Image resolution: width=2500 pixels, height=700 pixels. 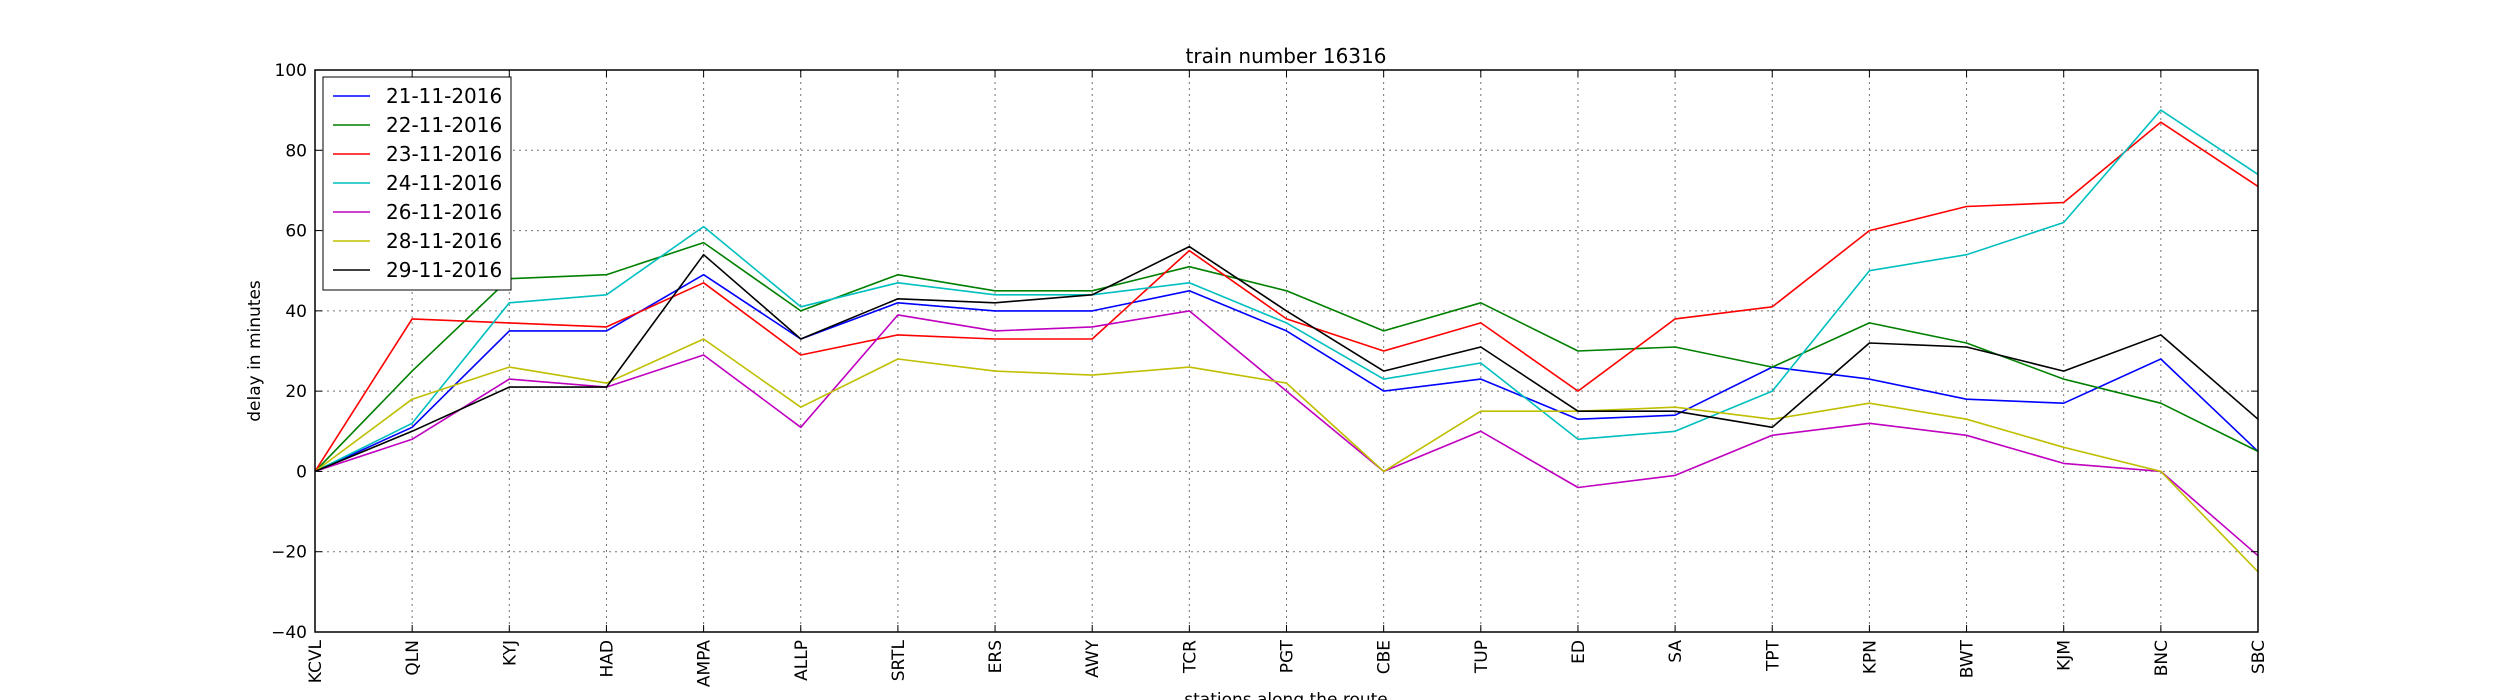 What do you see at coordinates (444, 154) in the screenshot?
I see `legend-label: 23-11-2016` at bounding box center [444, 154].